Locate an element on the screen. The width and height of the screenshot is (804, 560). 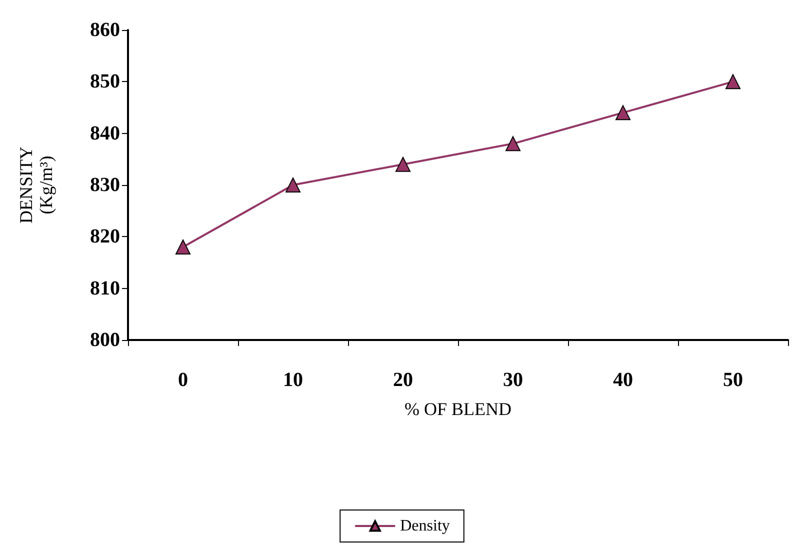
legend-label: Density is located at coordinates (425, 526).